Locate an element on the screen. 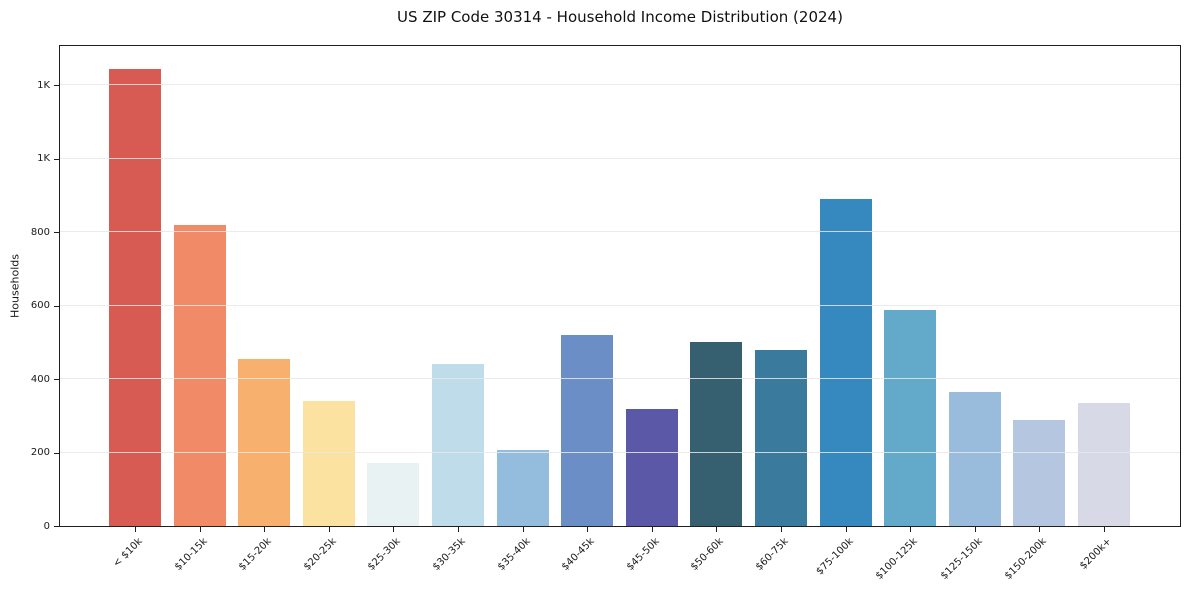 This screenshot has width=1189, height=590. bar-$10-15k is located at coordinates (199, 375).